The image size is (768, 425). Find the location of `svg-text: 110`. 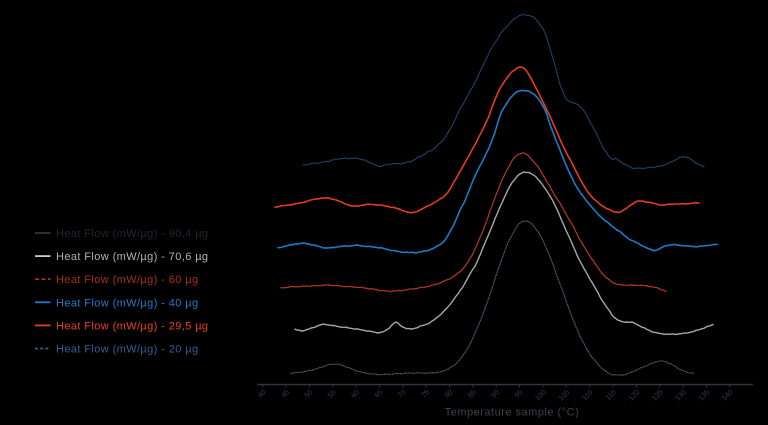

svg-text: 110 is located at coordinates (587, 395).